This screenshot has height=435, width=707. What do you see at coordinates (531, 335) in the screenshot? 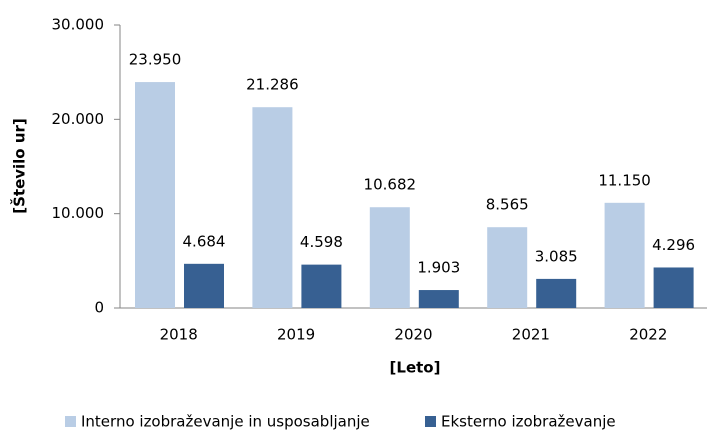
I see `x-tick-label: 2021` at bounding box center [531, 335].